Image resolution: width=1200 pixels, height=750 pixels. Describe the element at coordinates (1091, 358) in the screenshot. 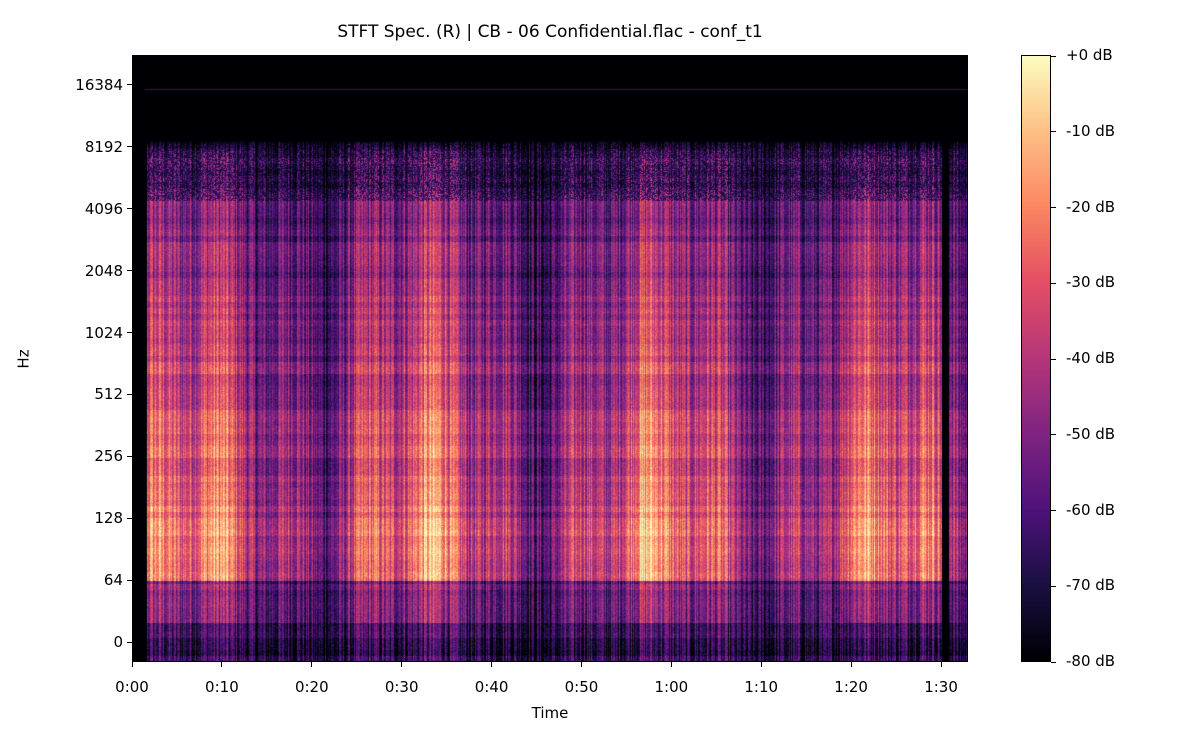

I see `colorbar-tick-label: -40 dB` at that location.